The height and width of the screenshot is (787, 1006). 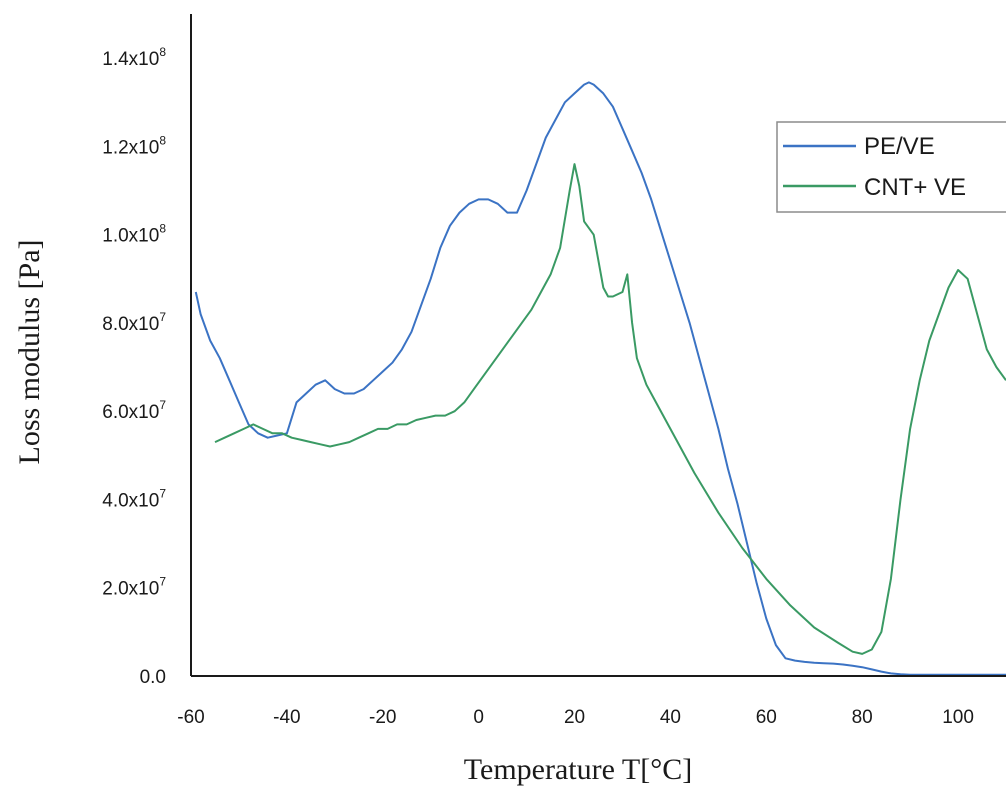 I want to click on y-tick-label: 8.0x10⁷, so click(x=134, y=322).